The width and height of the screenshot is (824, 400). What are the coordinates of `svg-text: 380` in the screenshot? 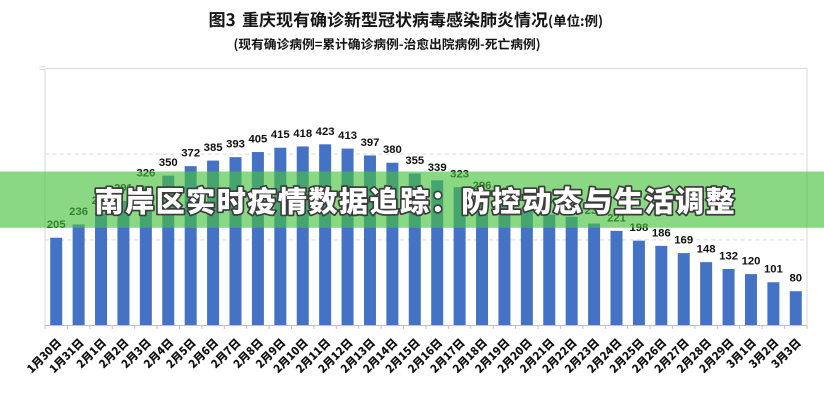 It's located at (392, 150).